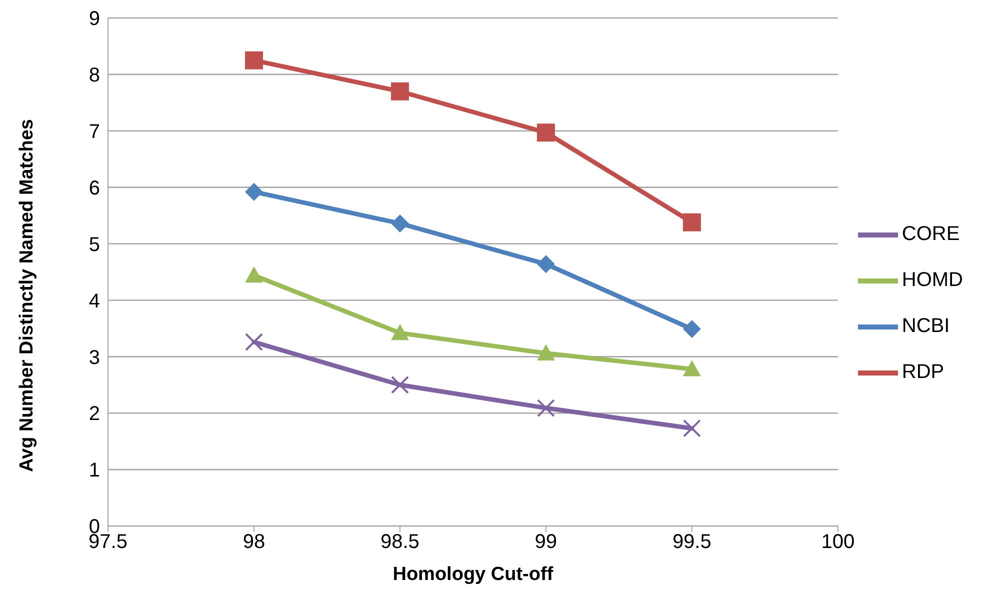  Describe the element at coordinates (94, 357) in the screenshot. I see `y-tick-label: 3` at that location.